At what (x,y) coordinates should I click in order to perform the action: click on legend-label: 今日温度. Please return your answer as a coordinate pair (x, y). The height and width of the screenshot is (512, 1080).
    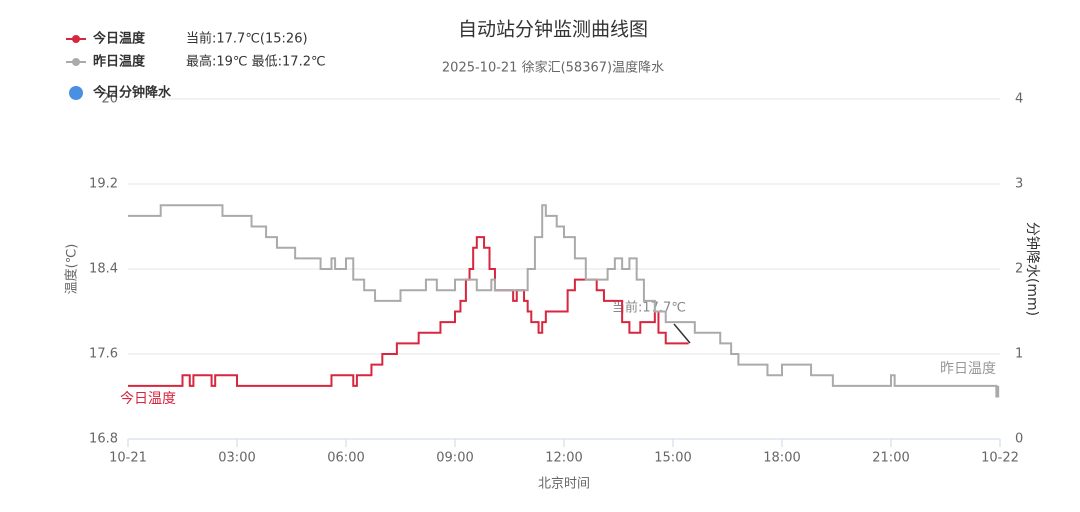
    Looking at the image, I should click on (119, 39).